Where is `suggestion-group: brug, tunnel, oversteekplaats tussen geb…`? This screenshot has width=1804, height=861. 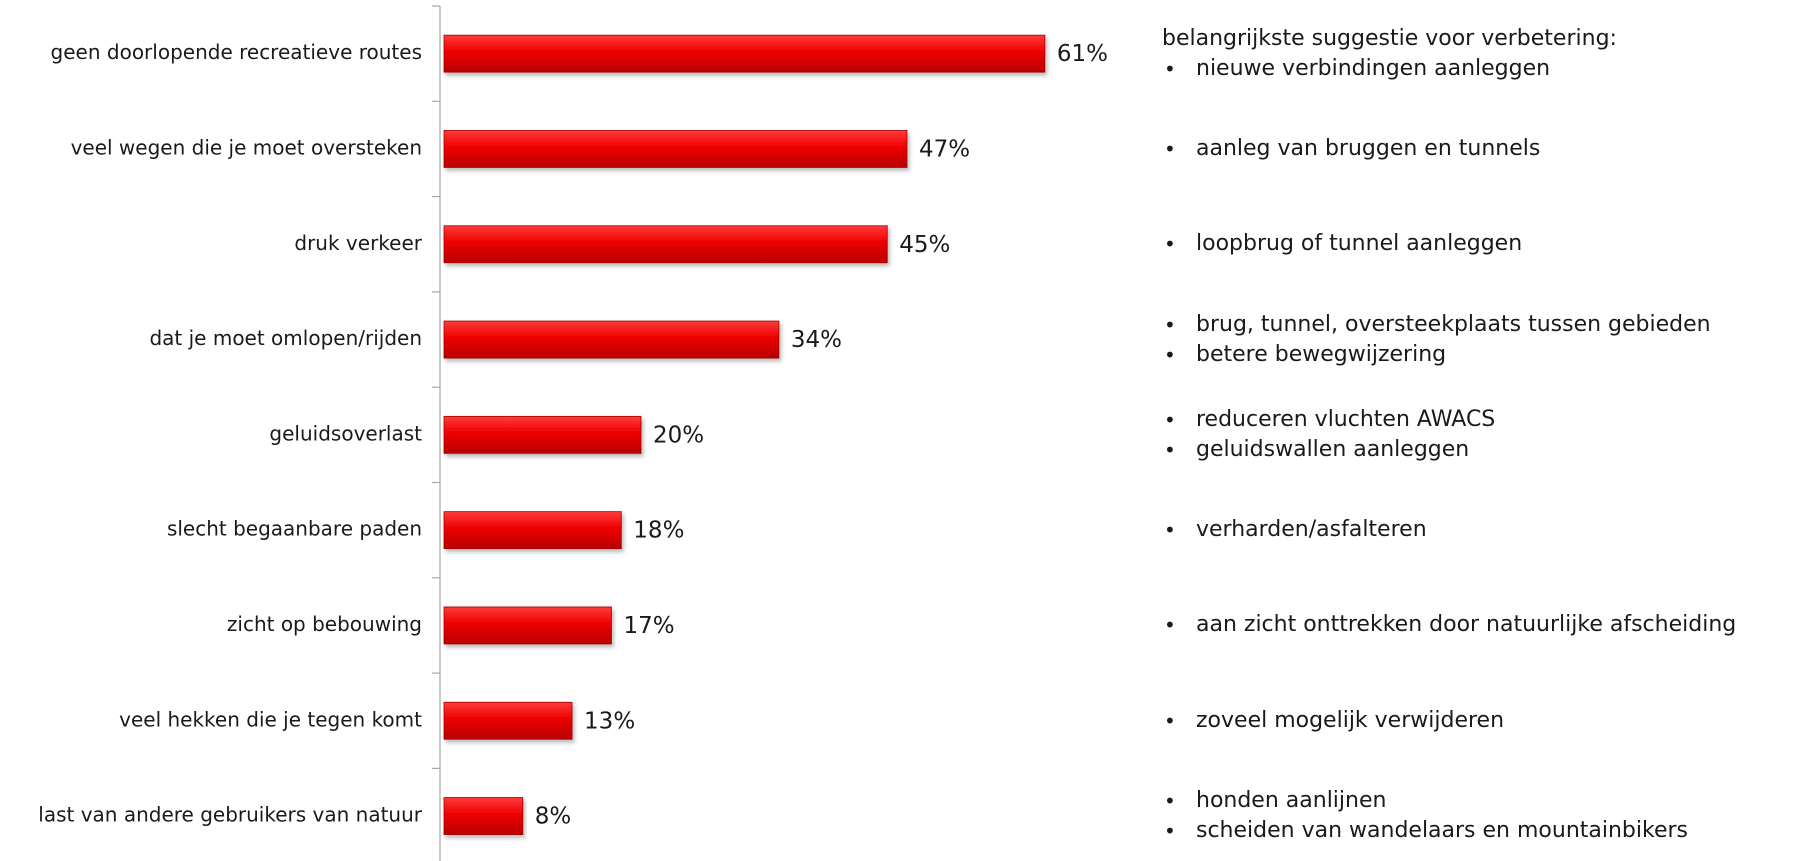 suggestion-group: brug, tunnel, oversteekplaats tussen geb… is located at coordinates (1436, 340).